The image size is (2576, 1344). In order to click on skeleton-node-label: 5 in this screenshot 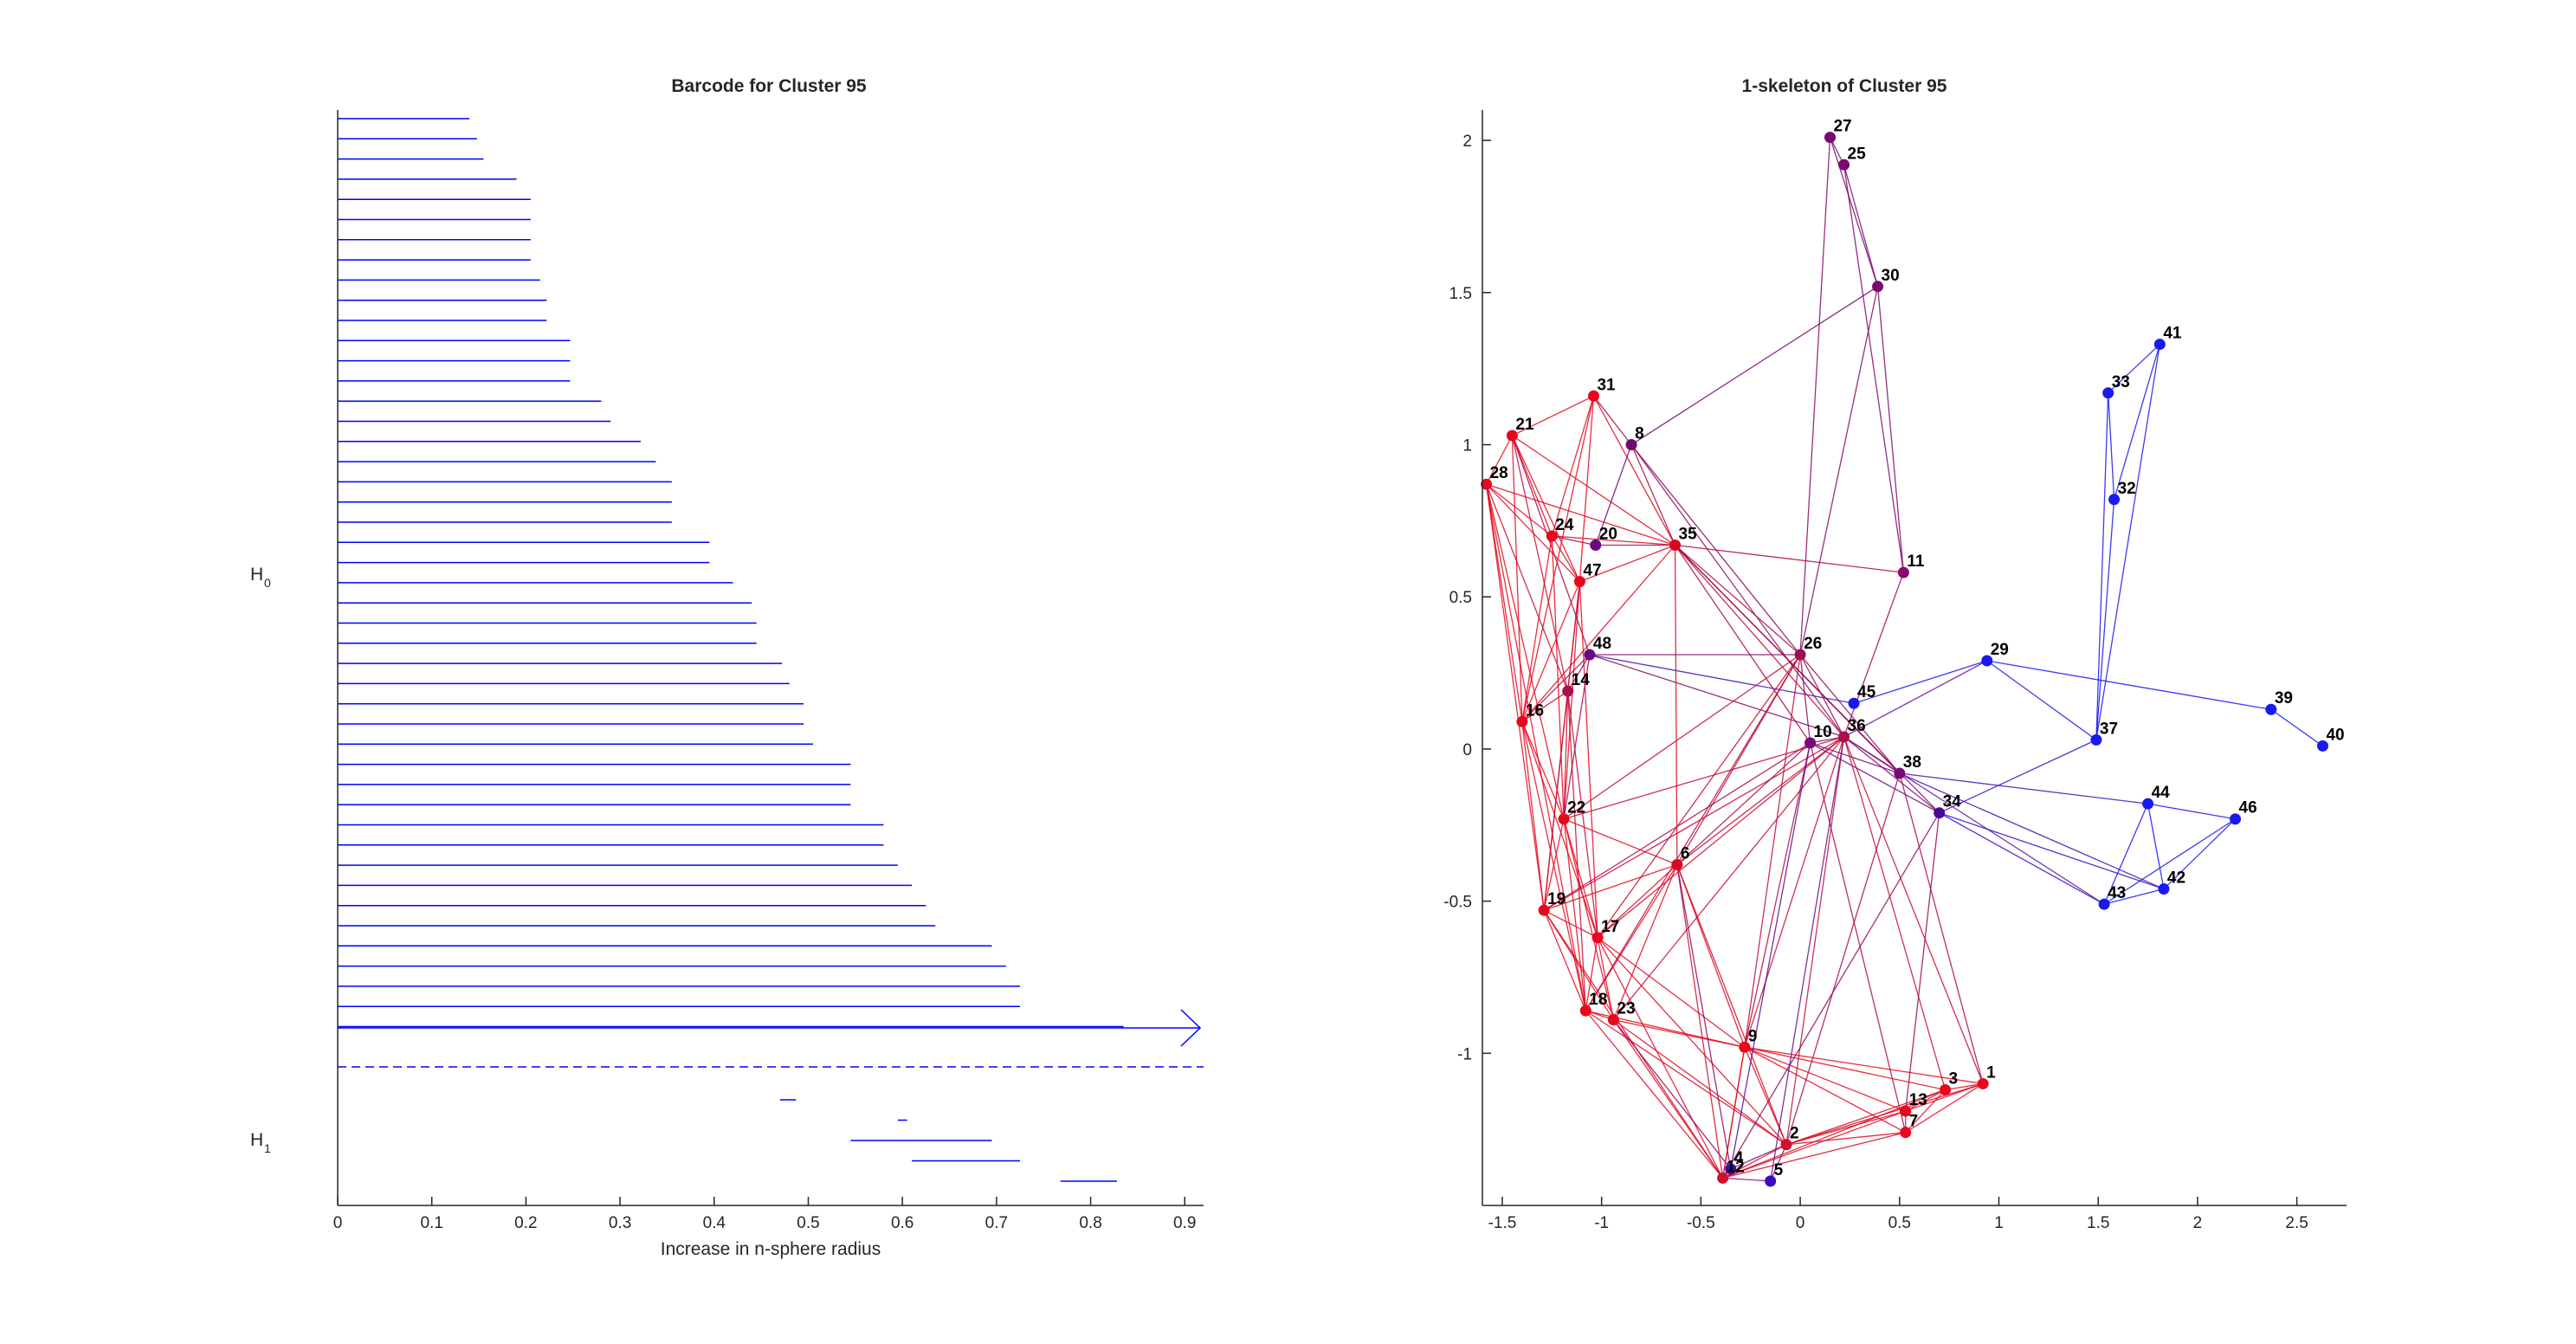, I will do `click(1779, 1170)`.